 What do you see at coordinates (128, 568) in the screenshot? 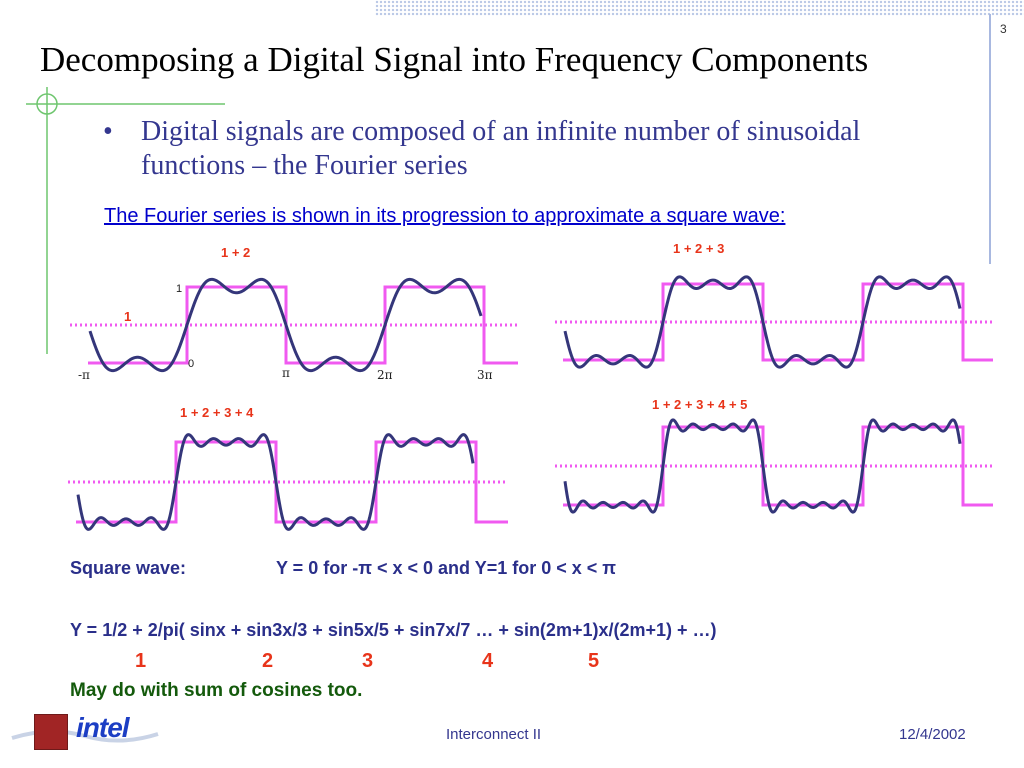
I see `square-wave-label: Square wave:` at bounding box center [128, 568].